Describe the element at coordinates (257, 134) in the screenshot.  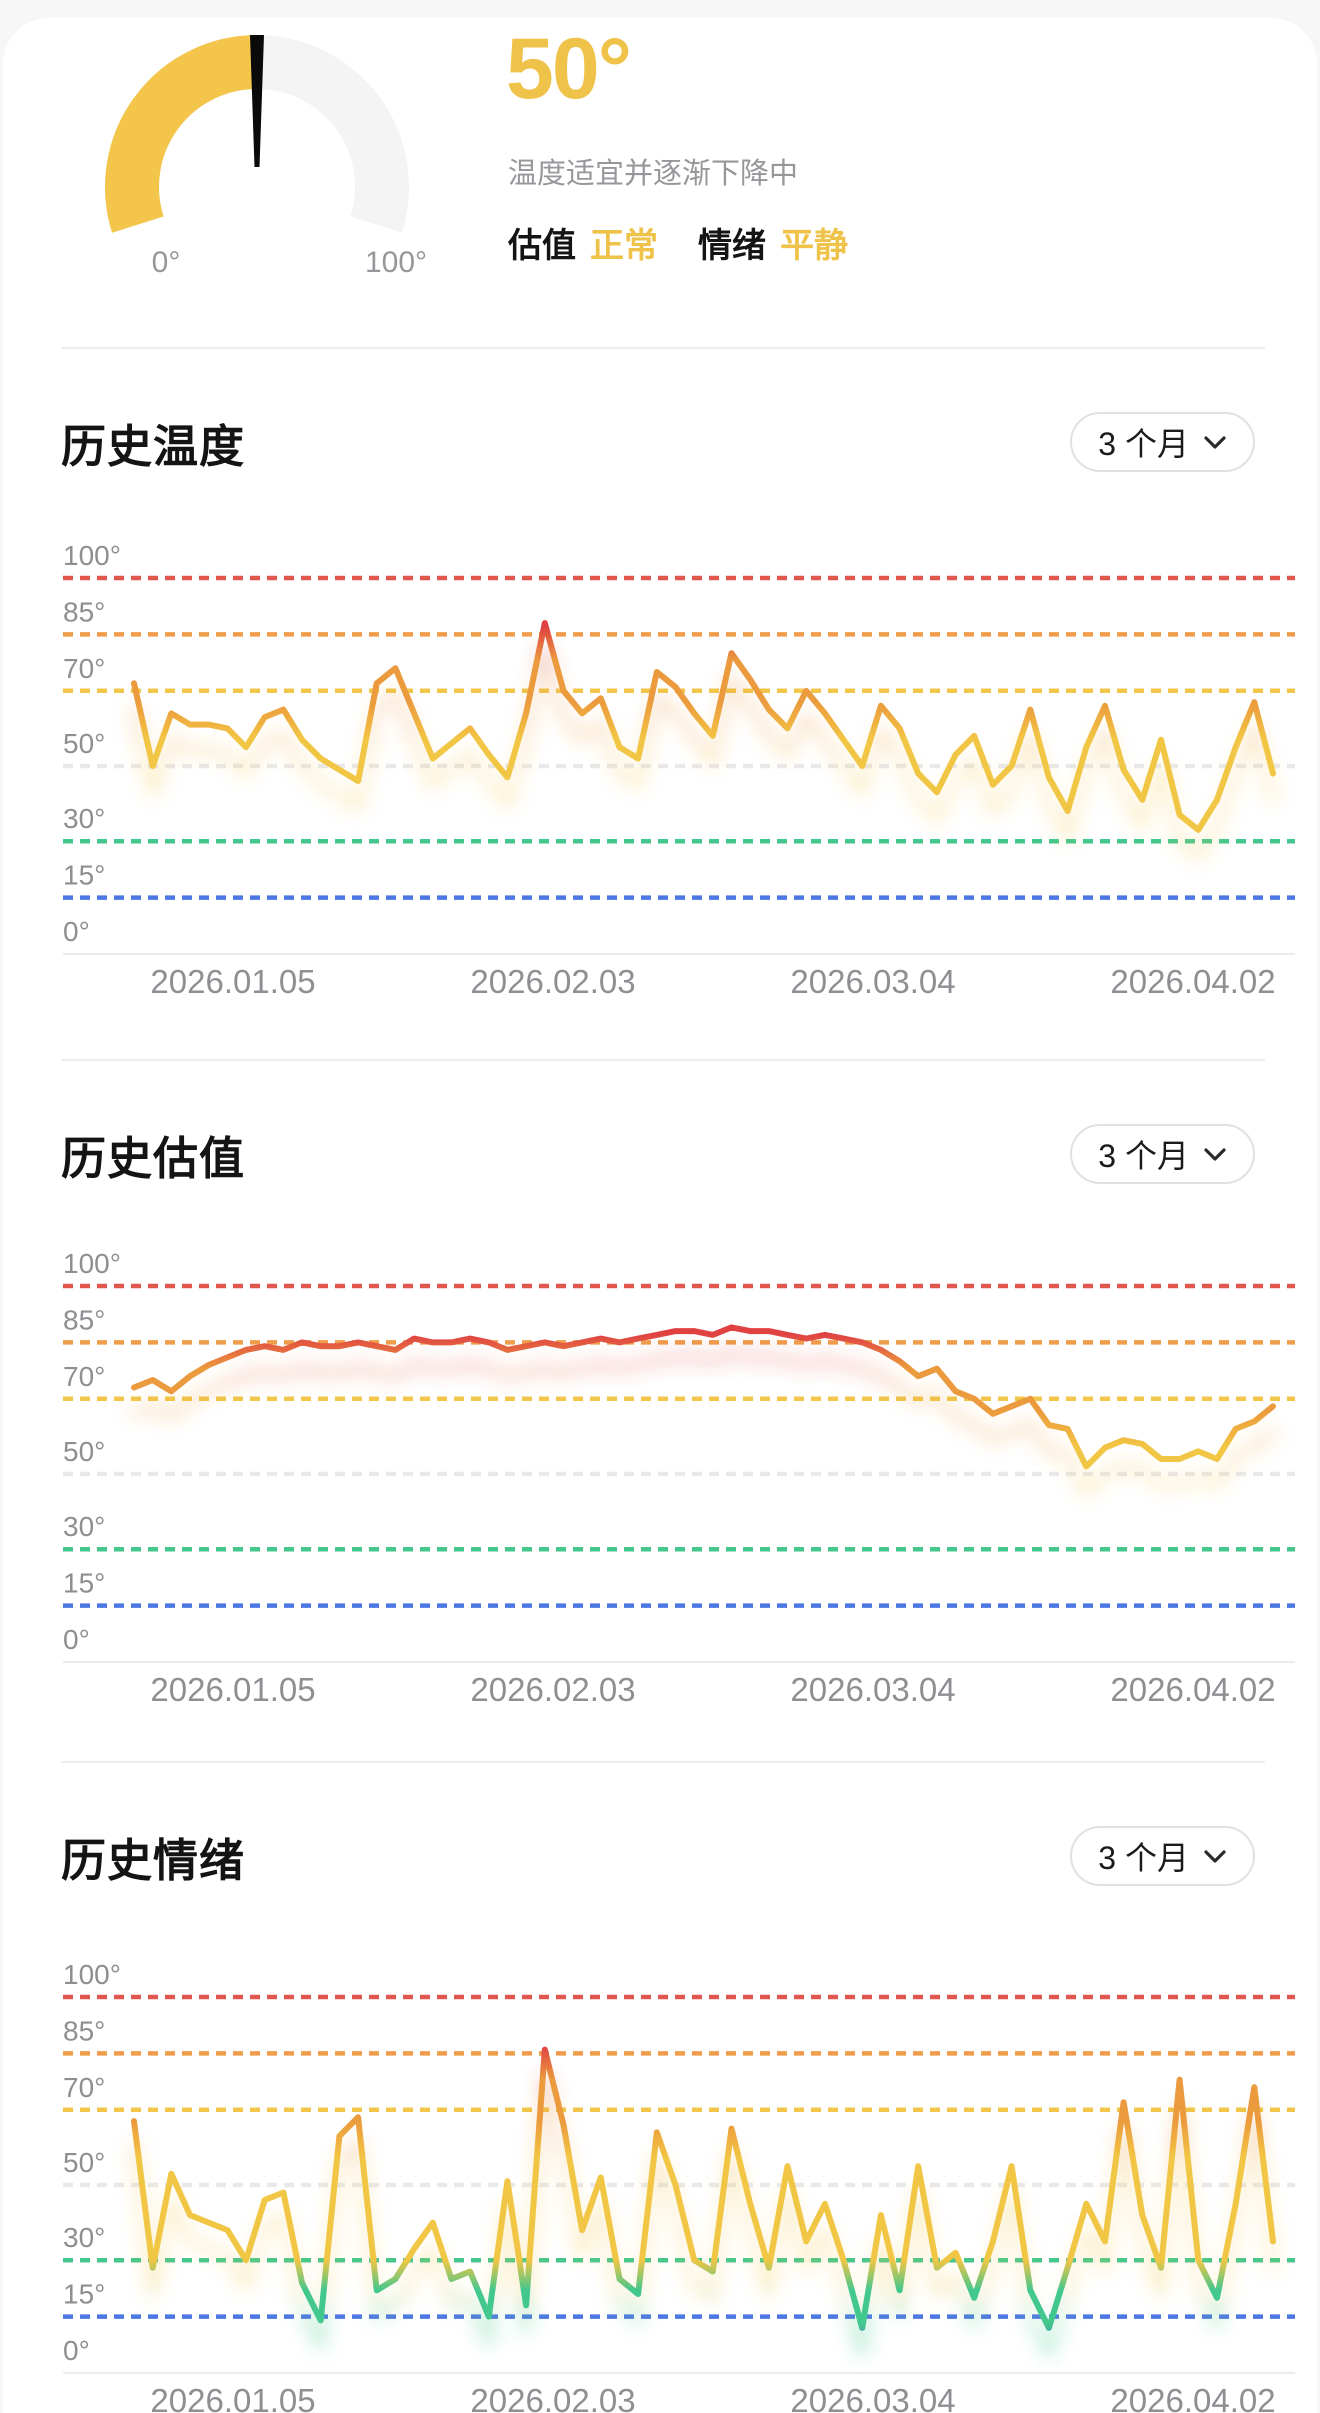
I see `temperature-gauge` at that location.